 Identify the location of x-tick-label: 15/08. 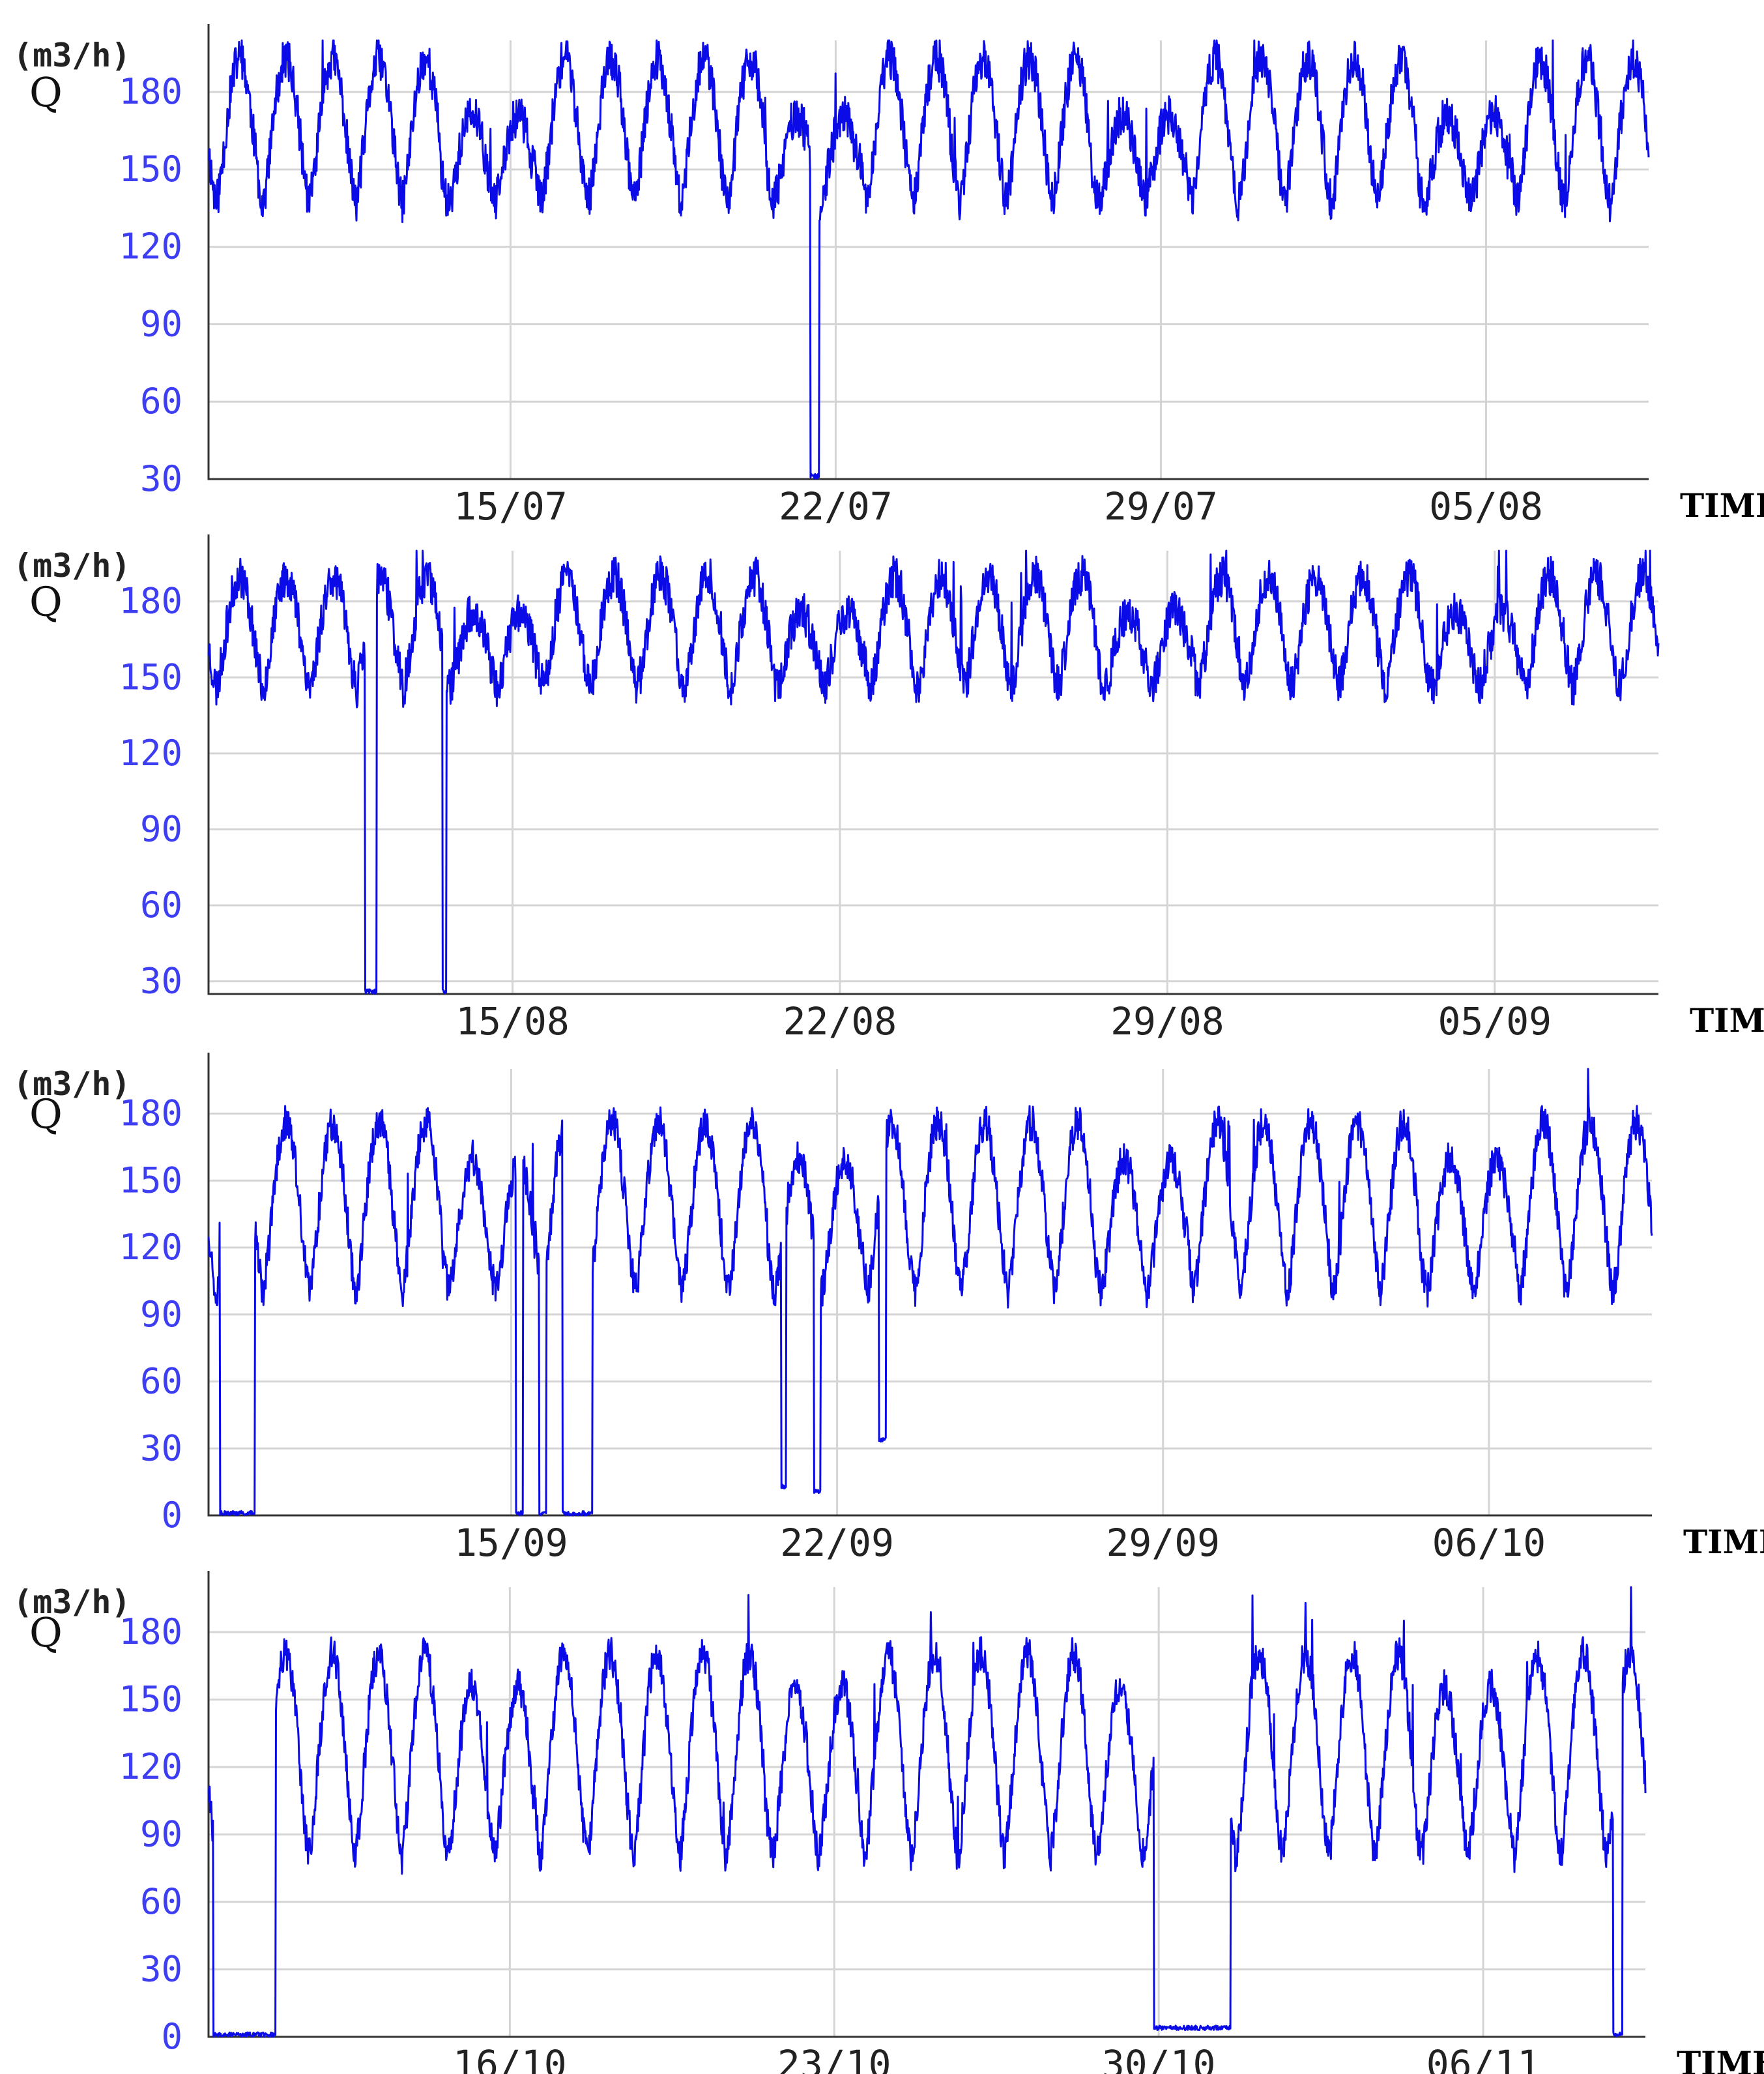
(512, 1022).